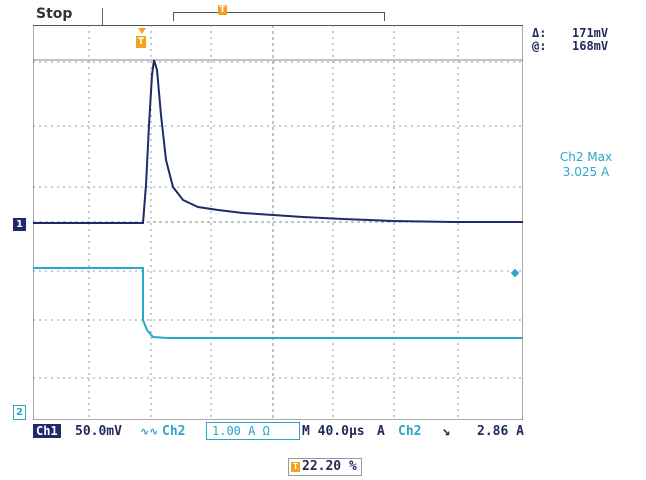 The height and width of the screenshot is (480, 646). What do you see at coordinates (142, 31) in the screenshot?
I see `trigger-arrow-icon` at bounding box center [142, 31].